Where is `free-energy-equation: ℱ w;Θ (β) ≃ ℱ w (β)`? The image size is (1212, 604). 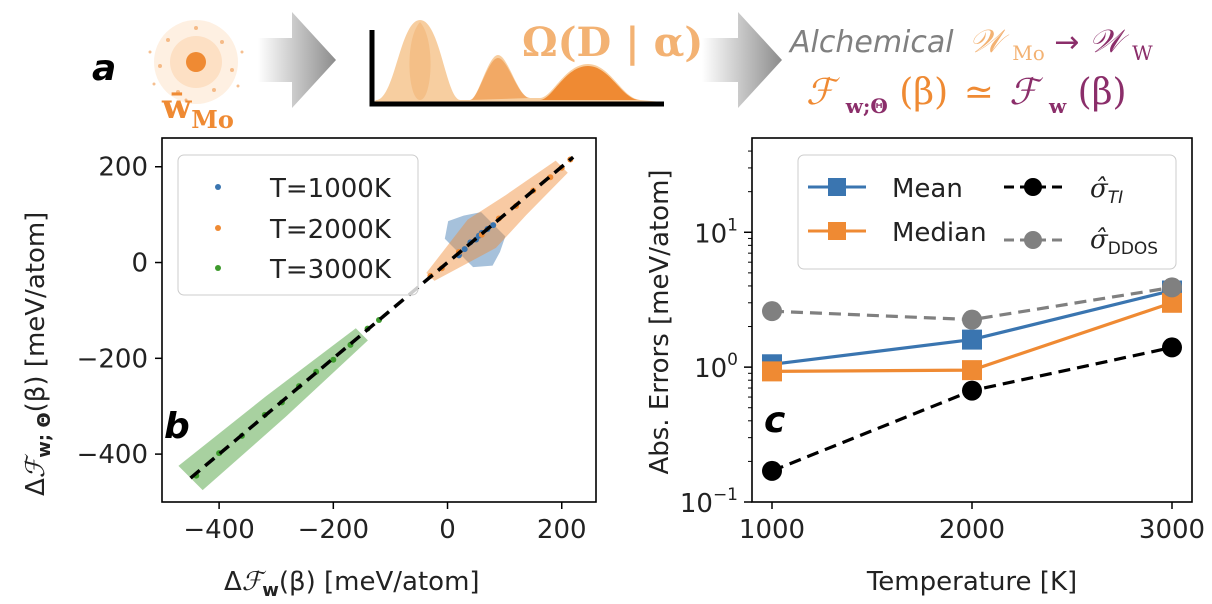 free-energy-equation: ℱ w;Θ (β) ≃ ℱ w (β) is located at coordinates (966, 97).